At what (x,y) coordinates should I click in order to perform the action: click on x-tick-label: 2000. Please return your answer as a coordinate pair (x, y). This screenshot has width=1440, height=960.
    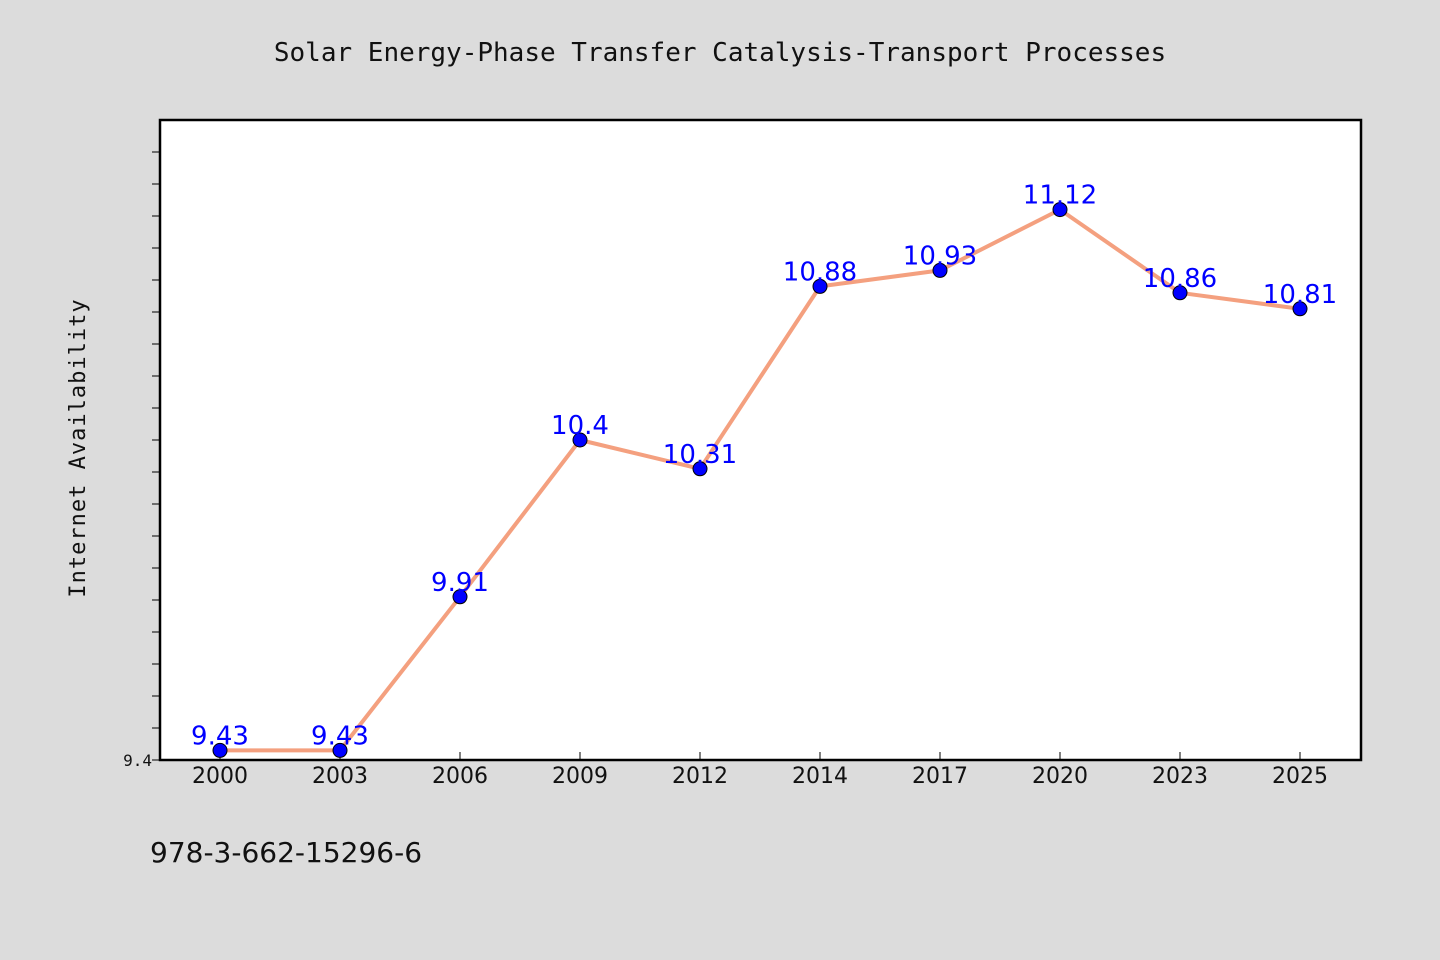
    Looking at the image, I should click on (220, 776).